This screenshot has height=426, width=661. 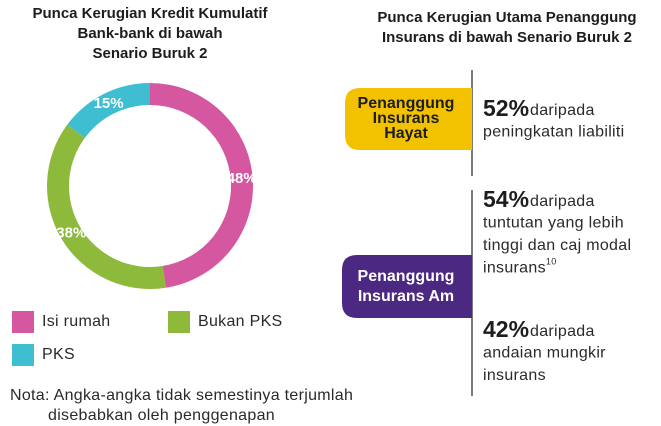 I want to click on value-label: 15%, so click(x=109, y=103).